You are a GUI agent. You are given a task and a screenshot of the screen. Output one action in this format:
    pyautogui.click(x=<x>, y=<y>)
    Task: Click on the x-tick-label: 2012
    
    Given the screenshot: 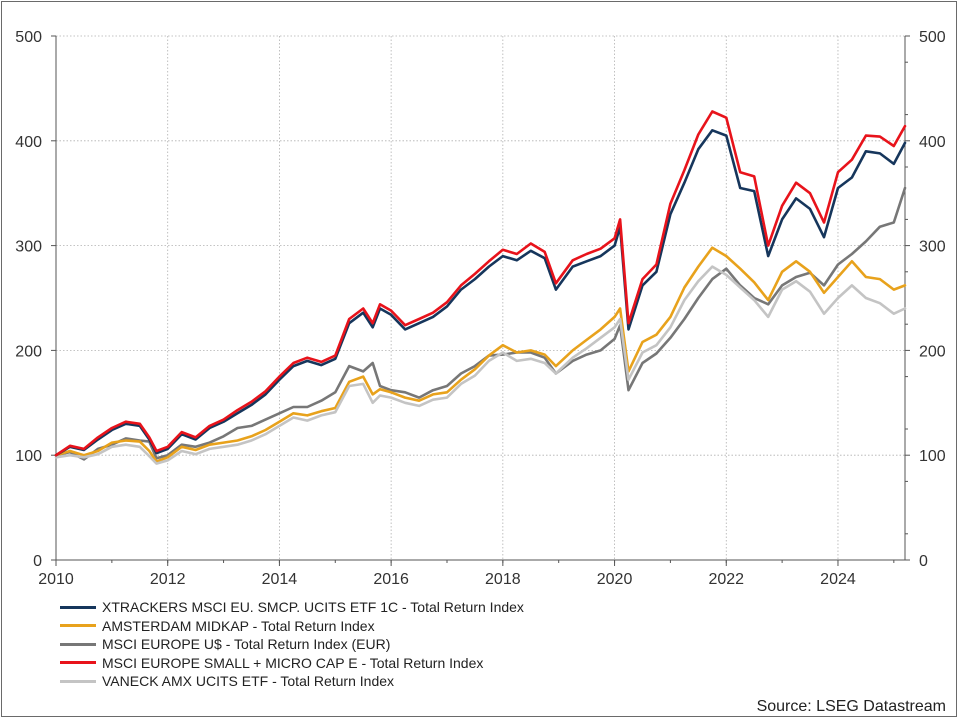 What is the action you would take?
    pyautogui.click(x=168, y=579)
    